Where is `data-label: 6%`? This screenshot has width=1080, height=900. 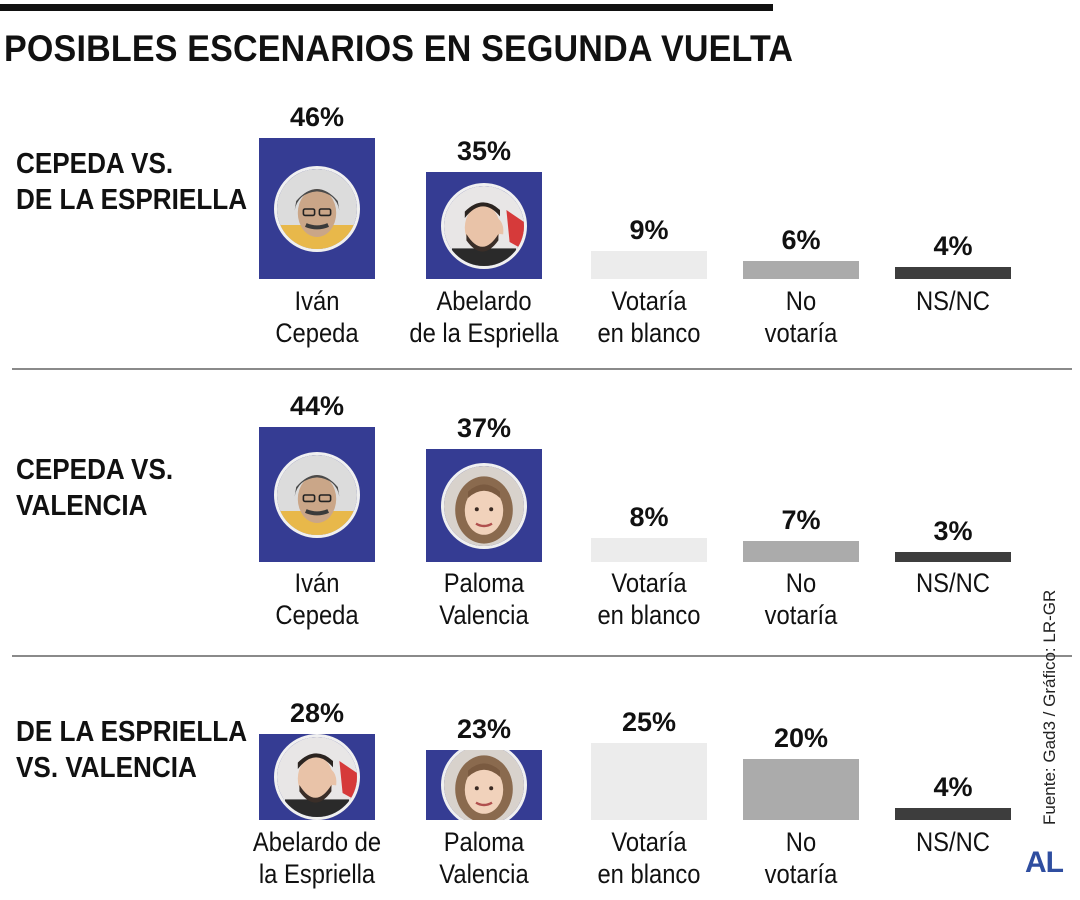
data-label: 6% is located at coordinates (801, 240).